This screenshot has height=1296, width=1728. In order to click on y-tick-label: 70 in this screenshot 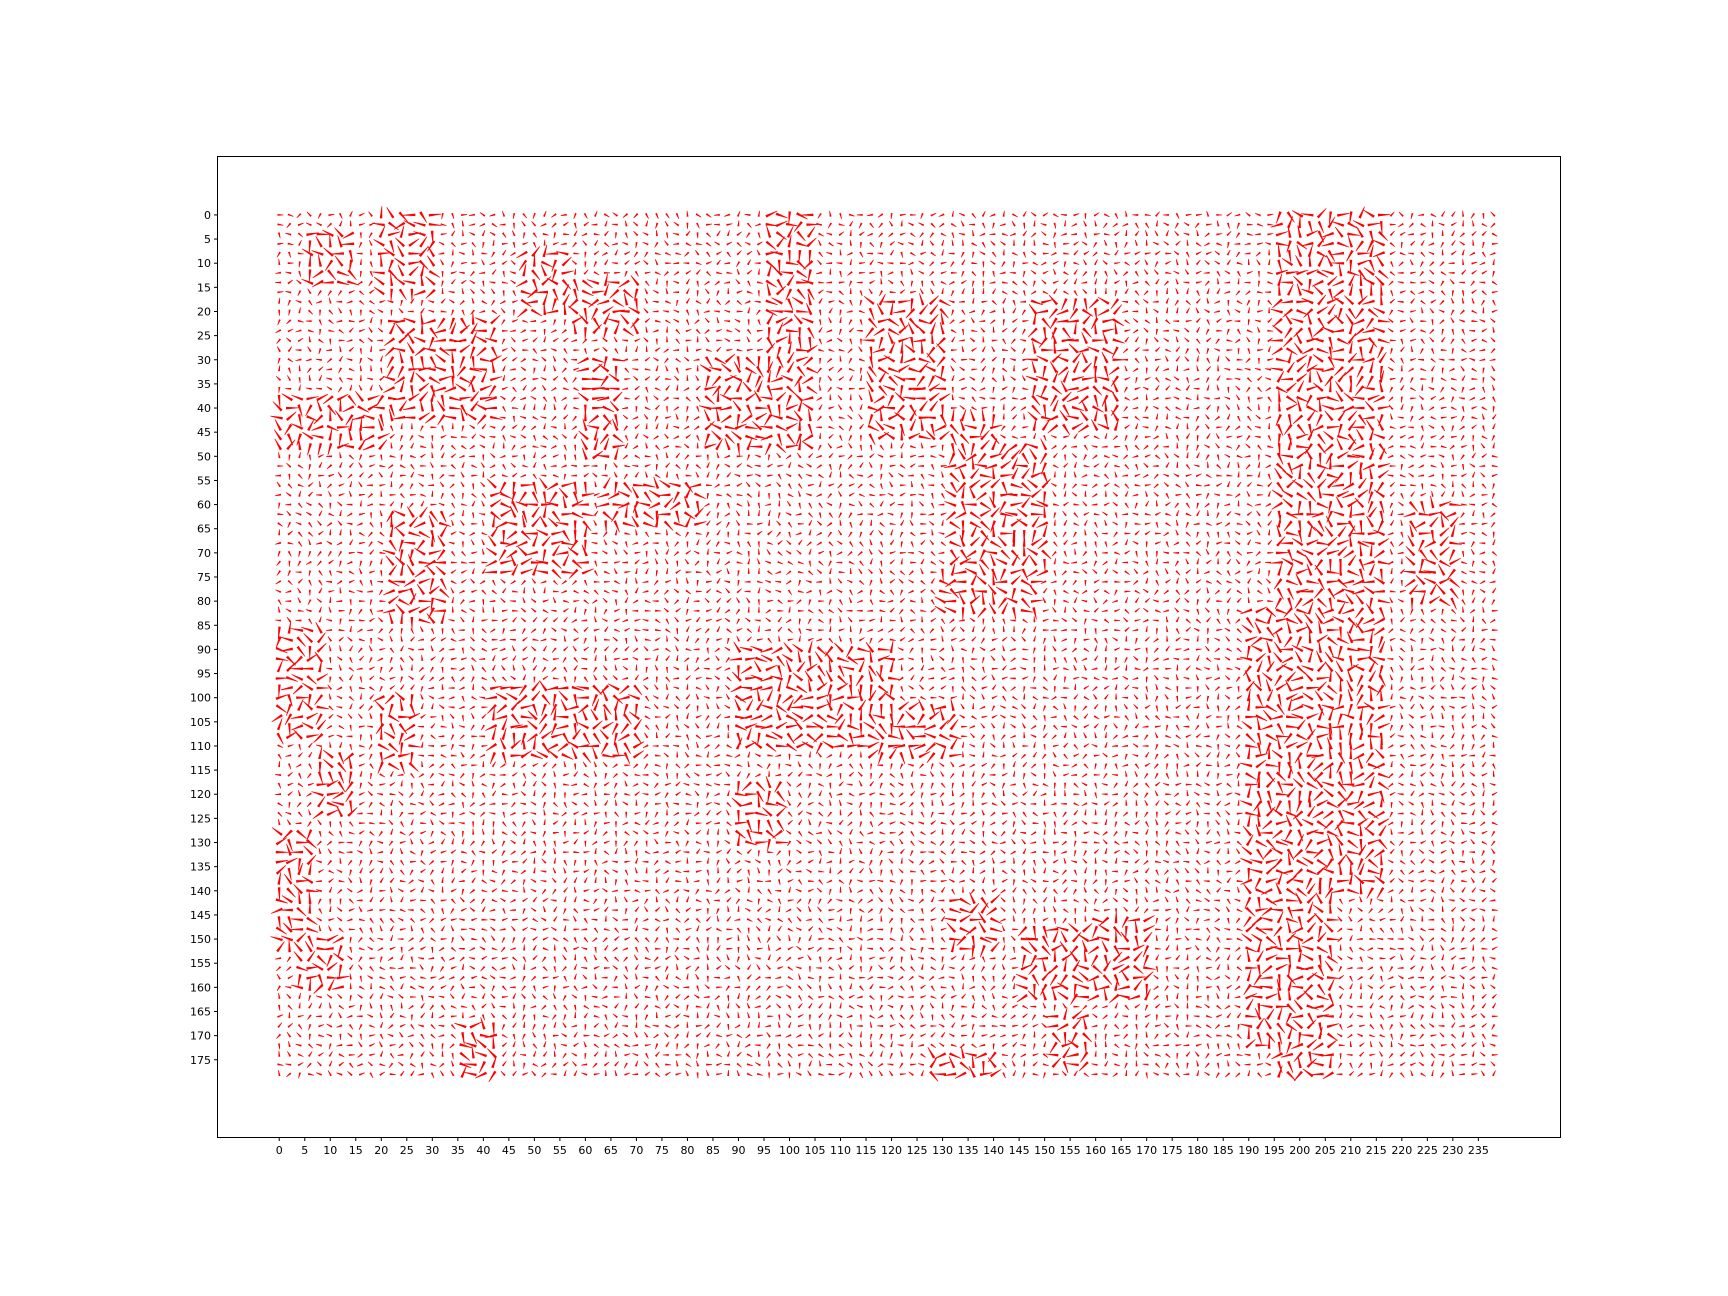, I will do `click(204, 553)`.